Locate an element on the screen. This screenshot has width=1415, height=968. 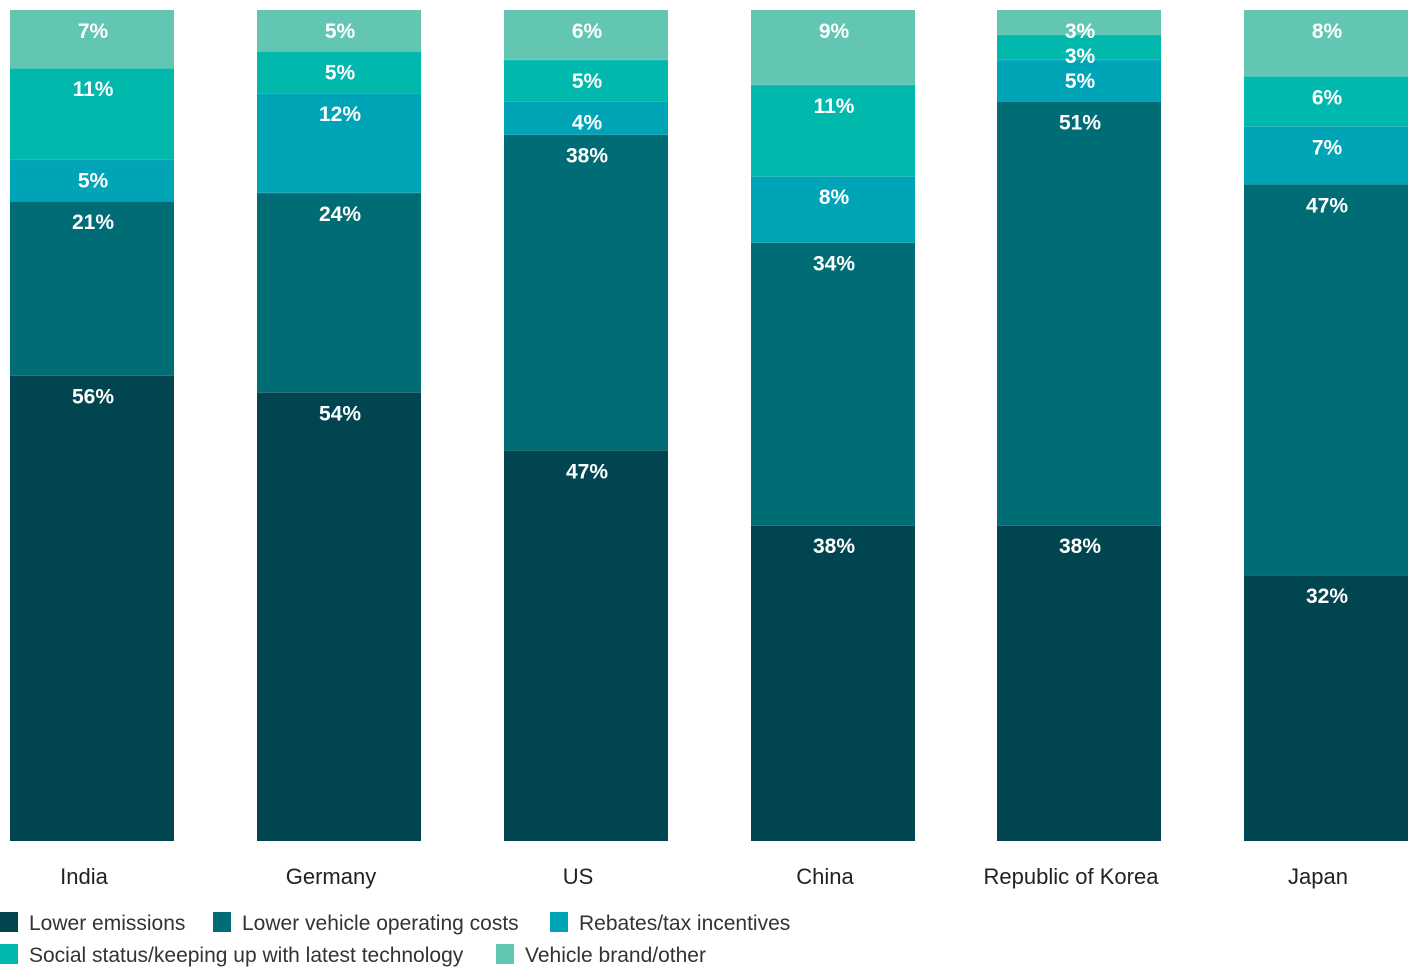
bar-segment-japan-lower-emissions is located at coordinates (1326, 708).